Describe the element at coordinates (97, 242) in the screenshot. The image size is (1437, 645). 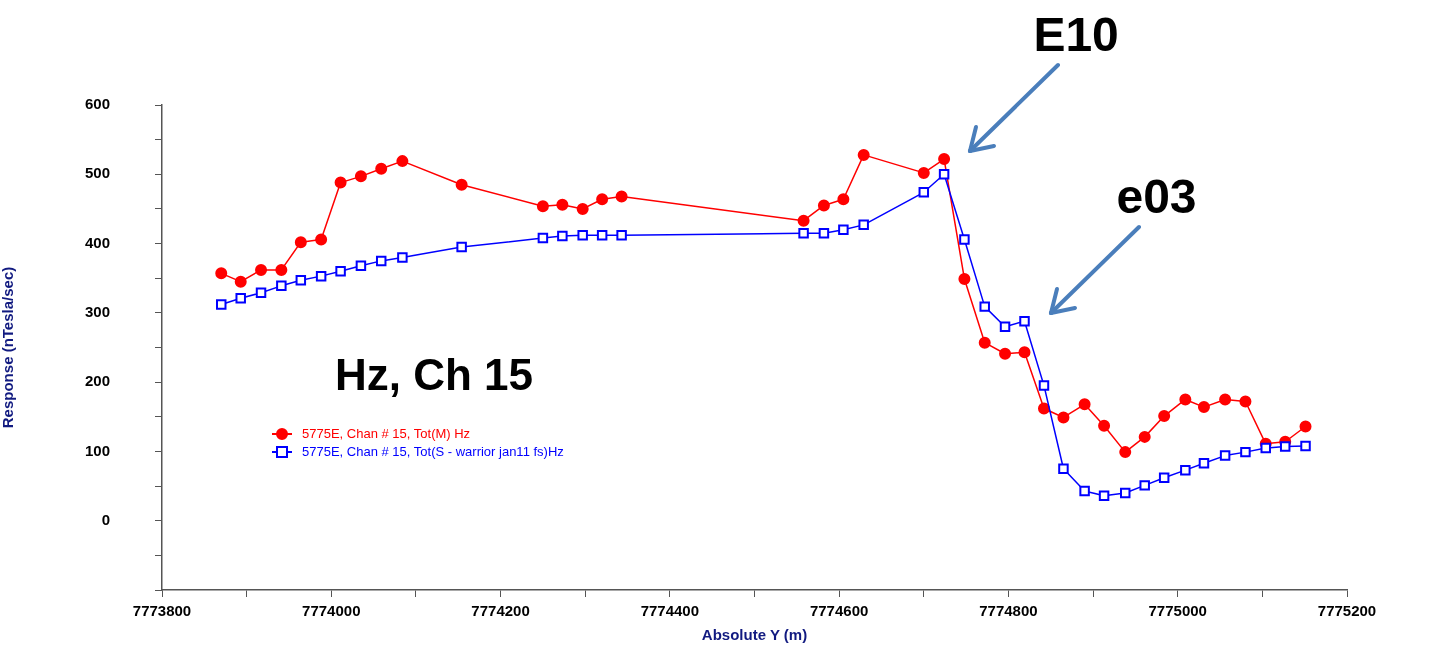
I see `y-tick-label: 400` at that location.